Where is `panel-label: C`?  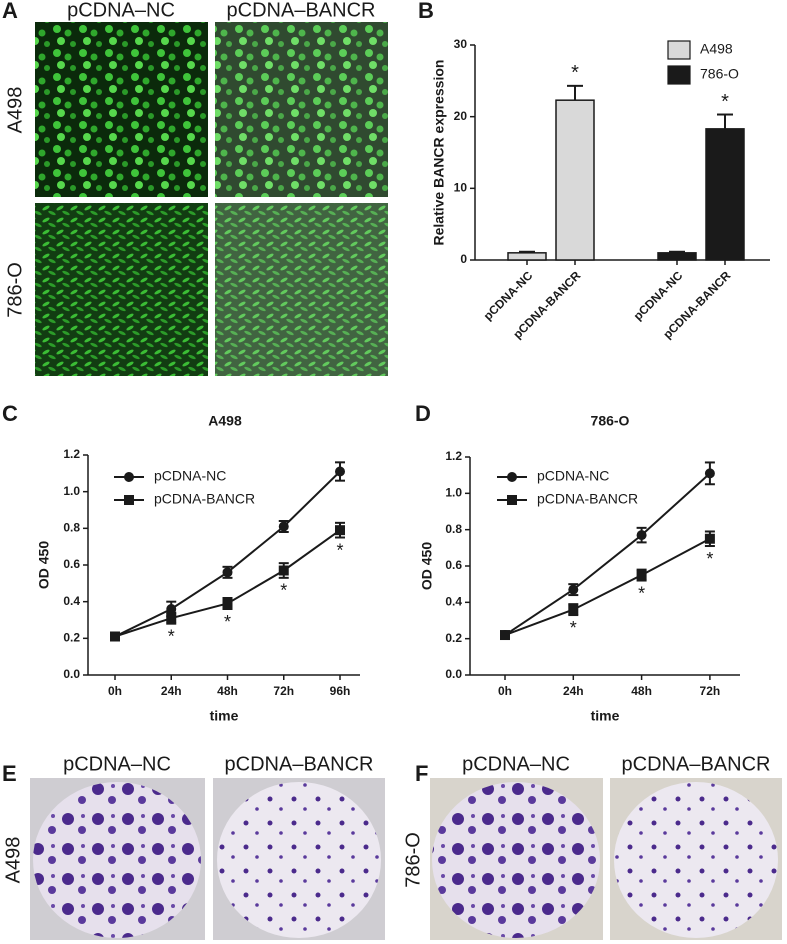
panel-label: C is located at coordinates (10, 413).